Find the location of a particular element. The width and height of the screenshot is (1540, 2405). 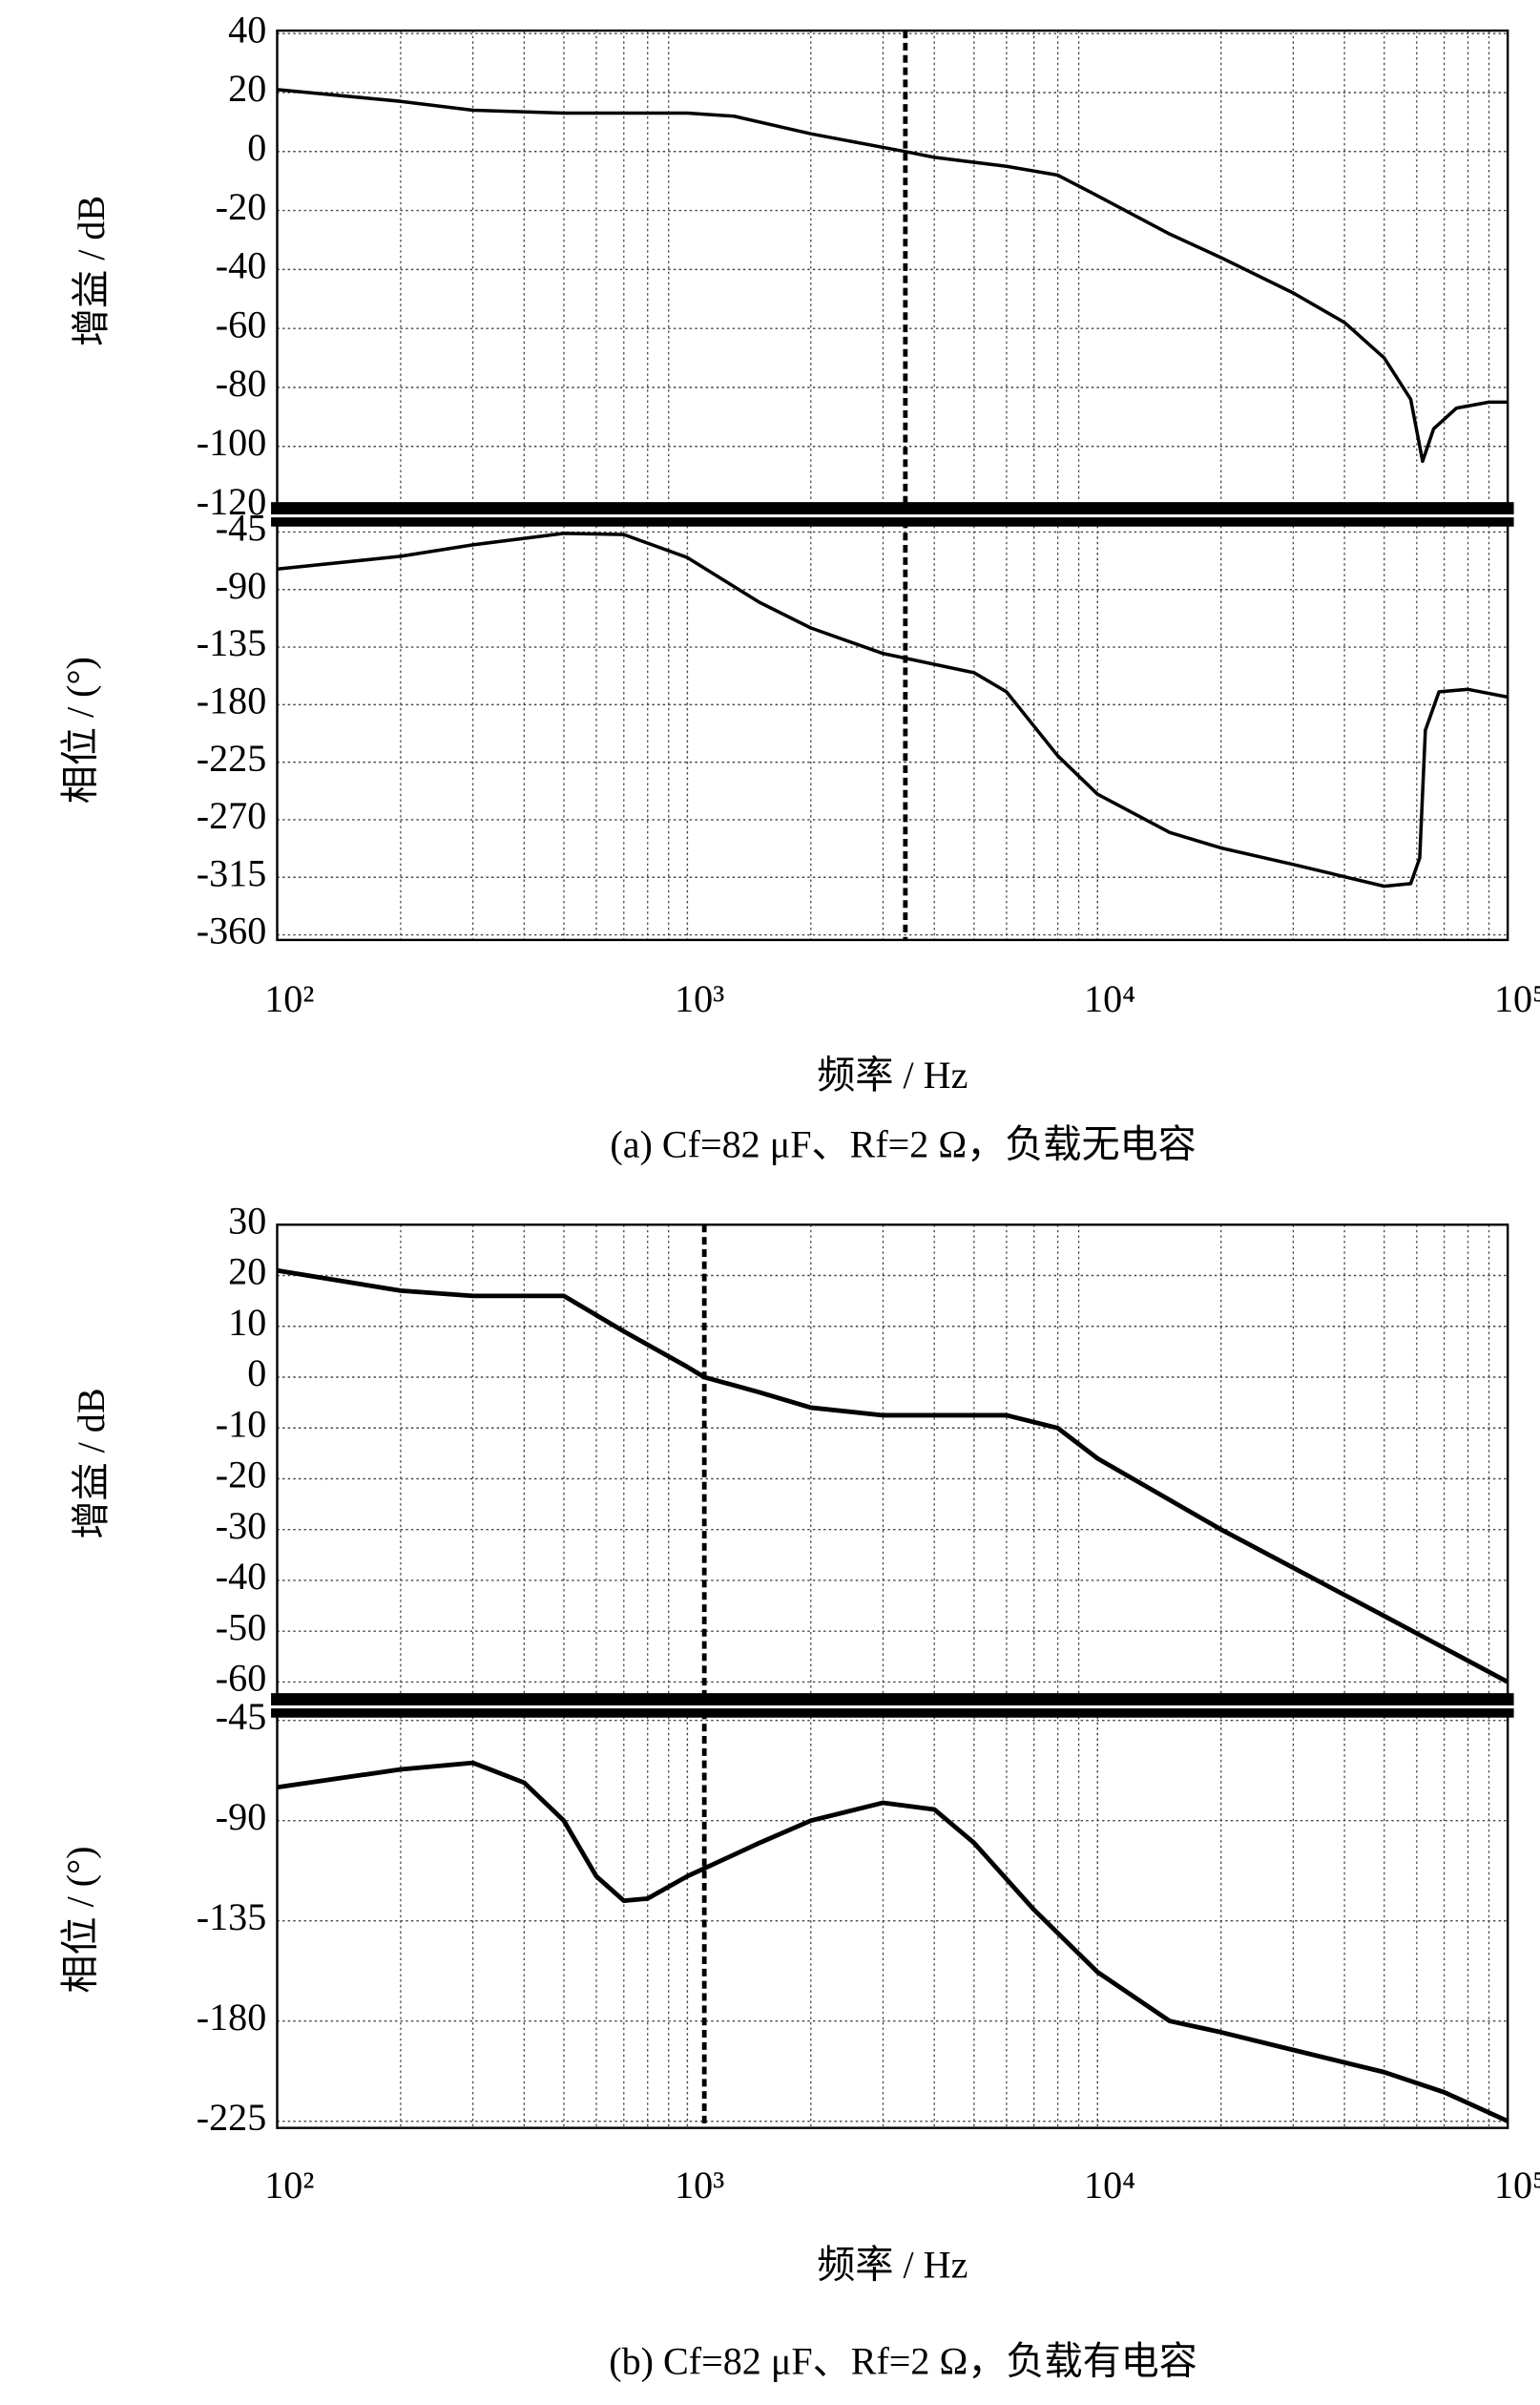

caption: (b) Cf=82 μF、Rf=2 Ω，负载有电容 is located at coordinates (903, 2360).